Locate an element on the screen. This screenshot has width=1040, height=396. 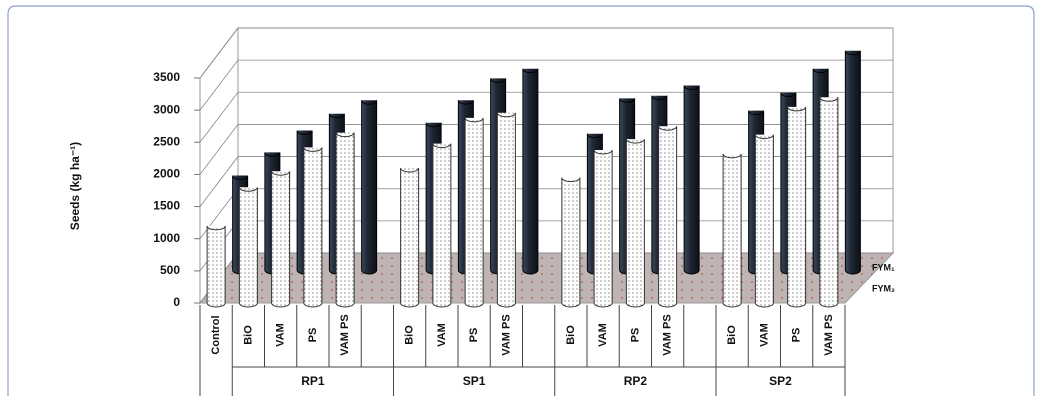
legend-label: FYM₁ is located at coordinates (883, 267).